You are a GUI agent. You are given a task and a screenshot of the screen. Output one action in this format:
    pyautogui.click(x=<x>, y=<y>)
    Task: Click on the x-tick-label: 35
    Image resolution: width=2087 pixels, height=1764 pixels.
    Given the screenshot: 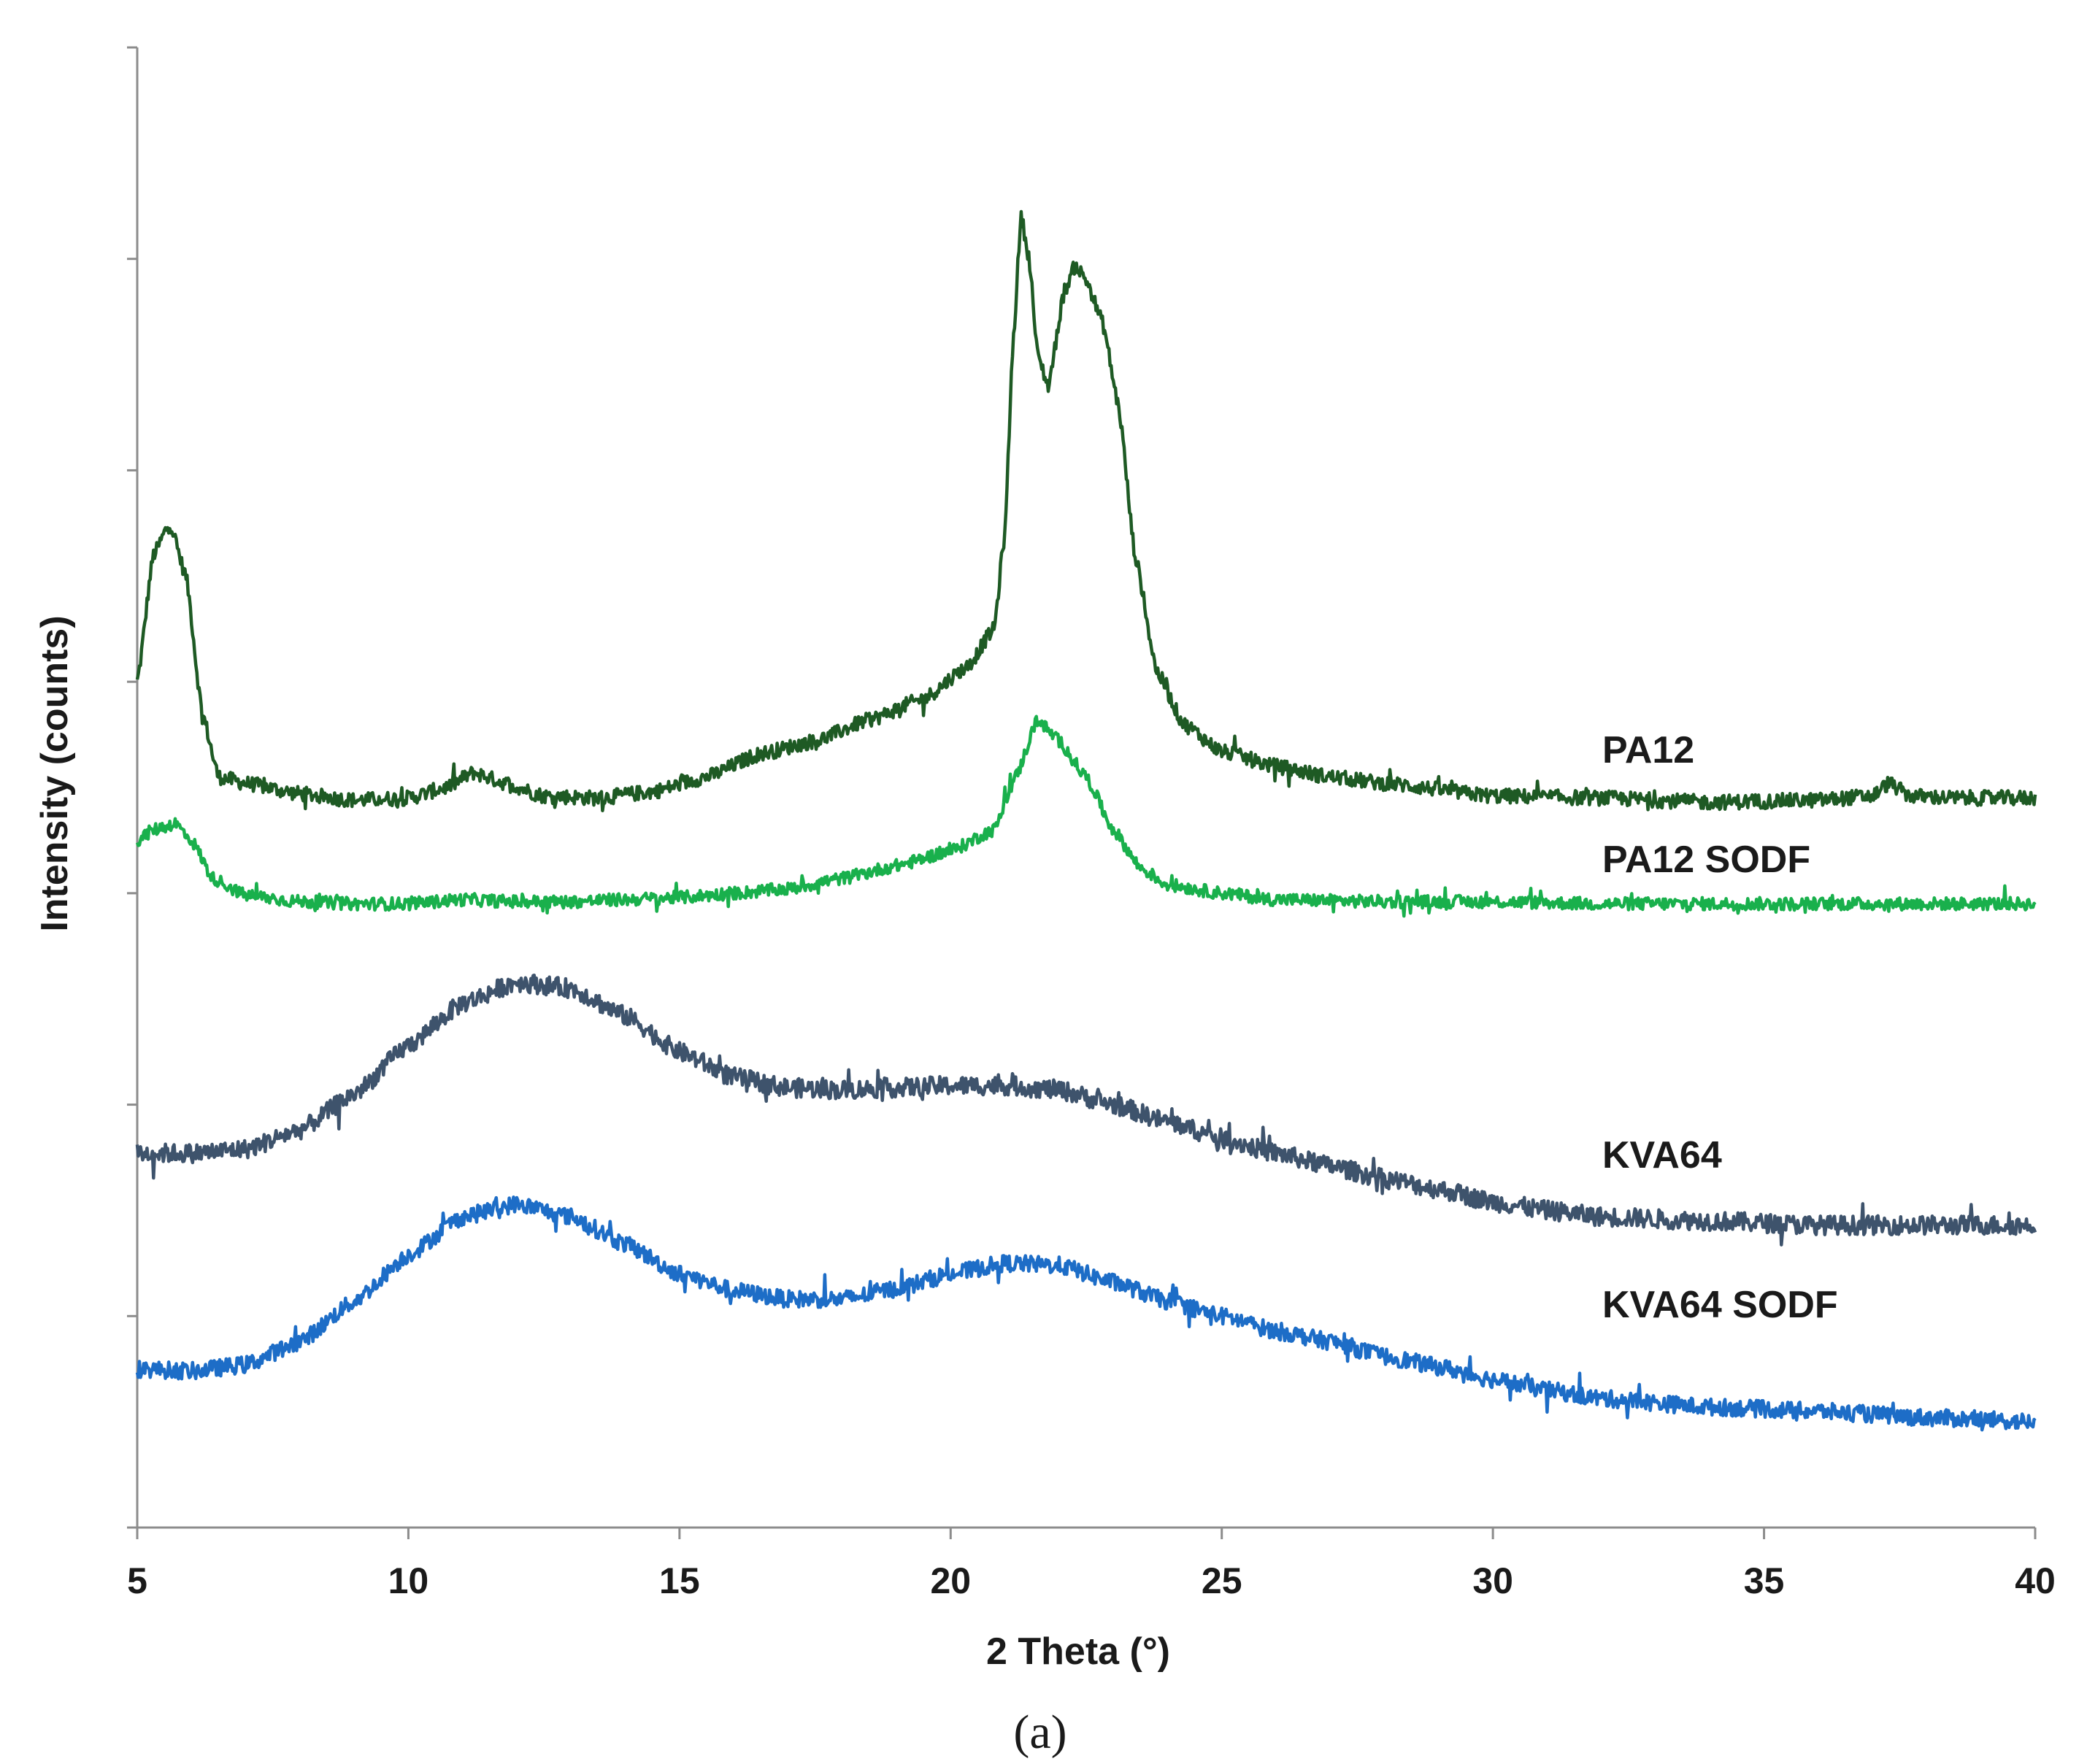 What is the action you would take?
    pyautogui.click(x=1764, y=1580)
    